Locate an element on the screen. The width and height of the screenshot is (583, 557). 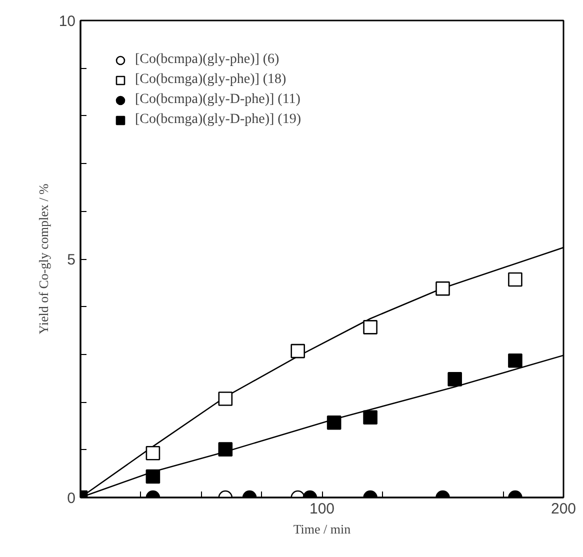
x-tick-label: 200 is located at coordinates (563, 509).